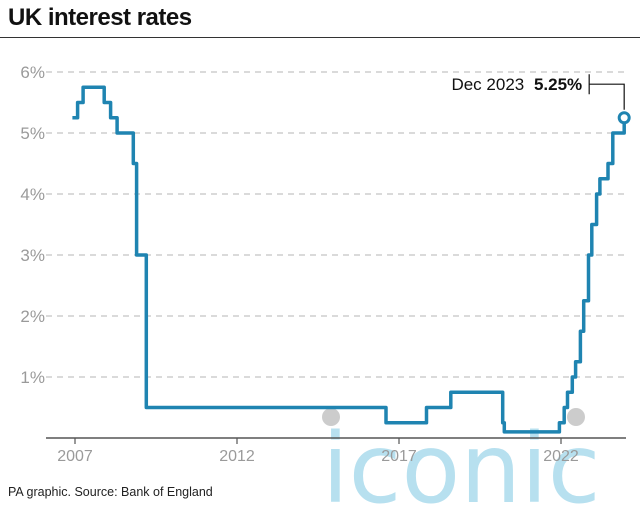 The width and height of the screenshot is (640, 508). What do you see at coordinates (320, 37) in the screenshot?
I see `title-divider` at bounding box center [320, 37].